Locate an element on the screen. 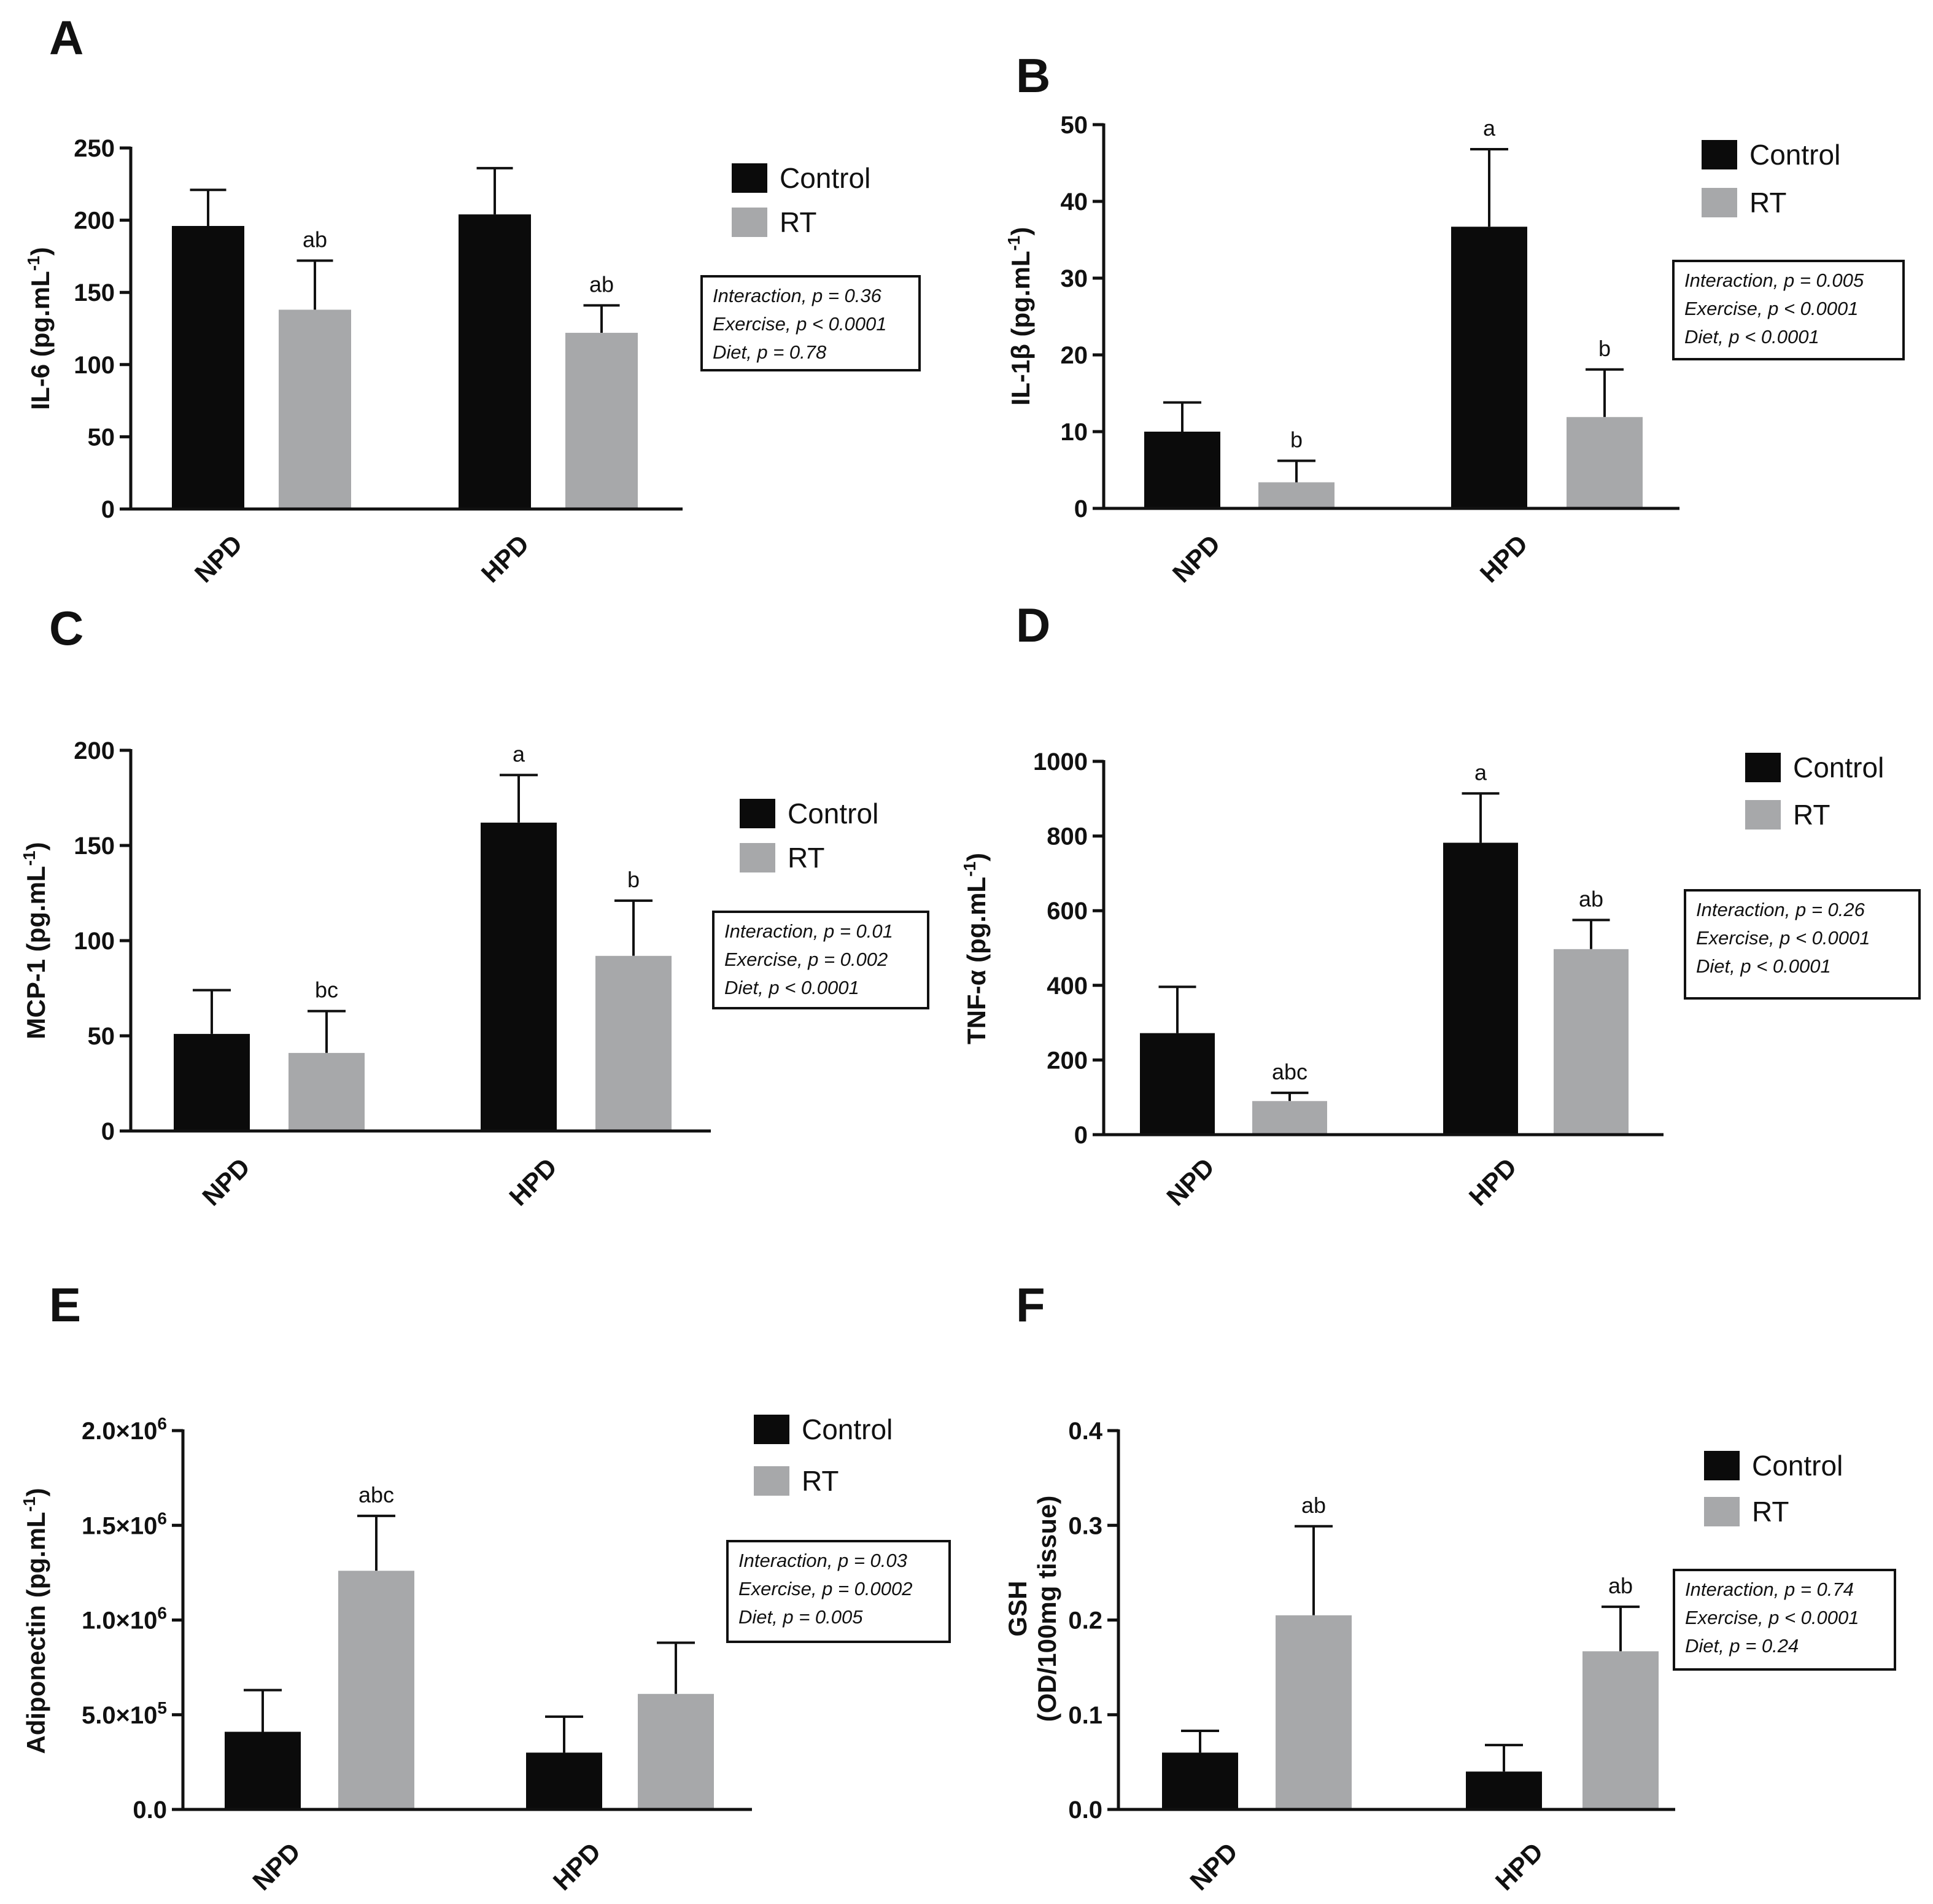 The height and width of the screenshot is (1904, 1933). y-tick-label: 0.3 is located at coordinates (1085, 1525).